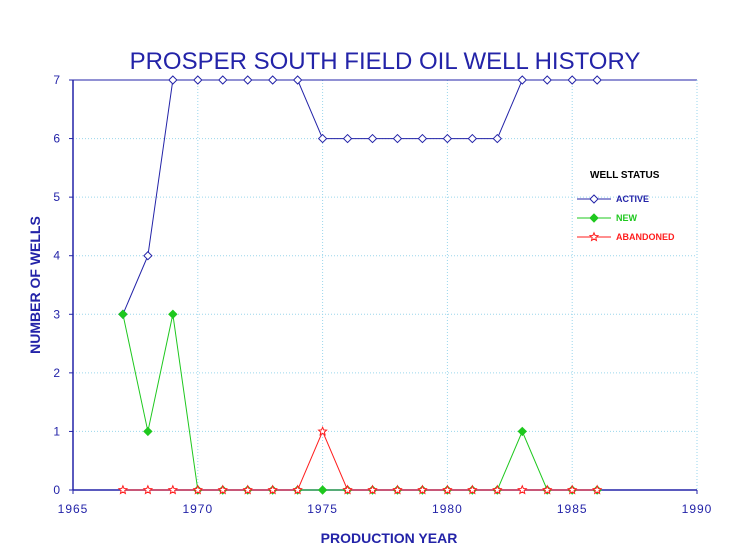 The width and height of the screenshot is (742, 559). Describe the element at coordinates (385, 503) in the screenshot. I see `x-tick-labels: 1965 1970 1975 1980 1985 1990` at that location.